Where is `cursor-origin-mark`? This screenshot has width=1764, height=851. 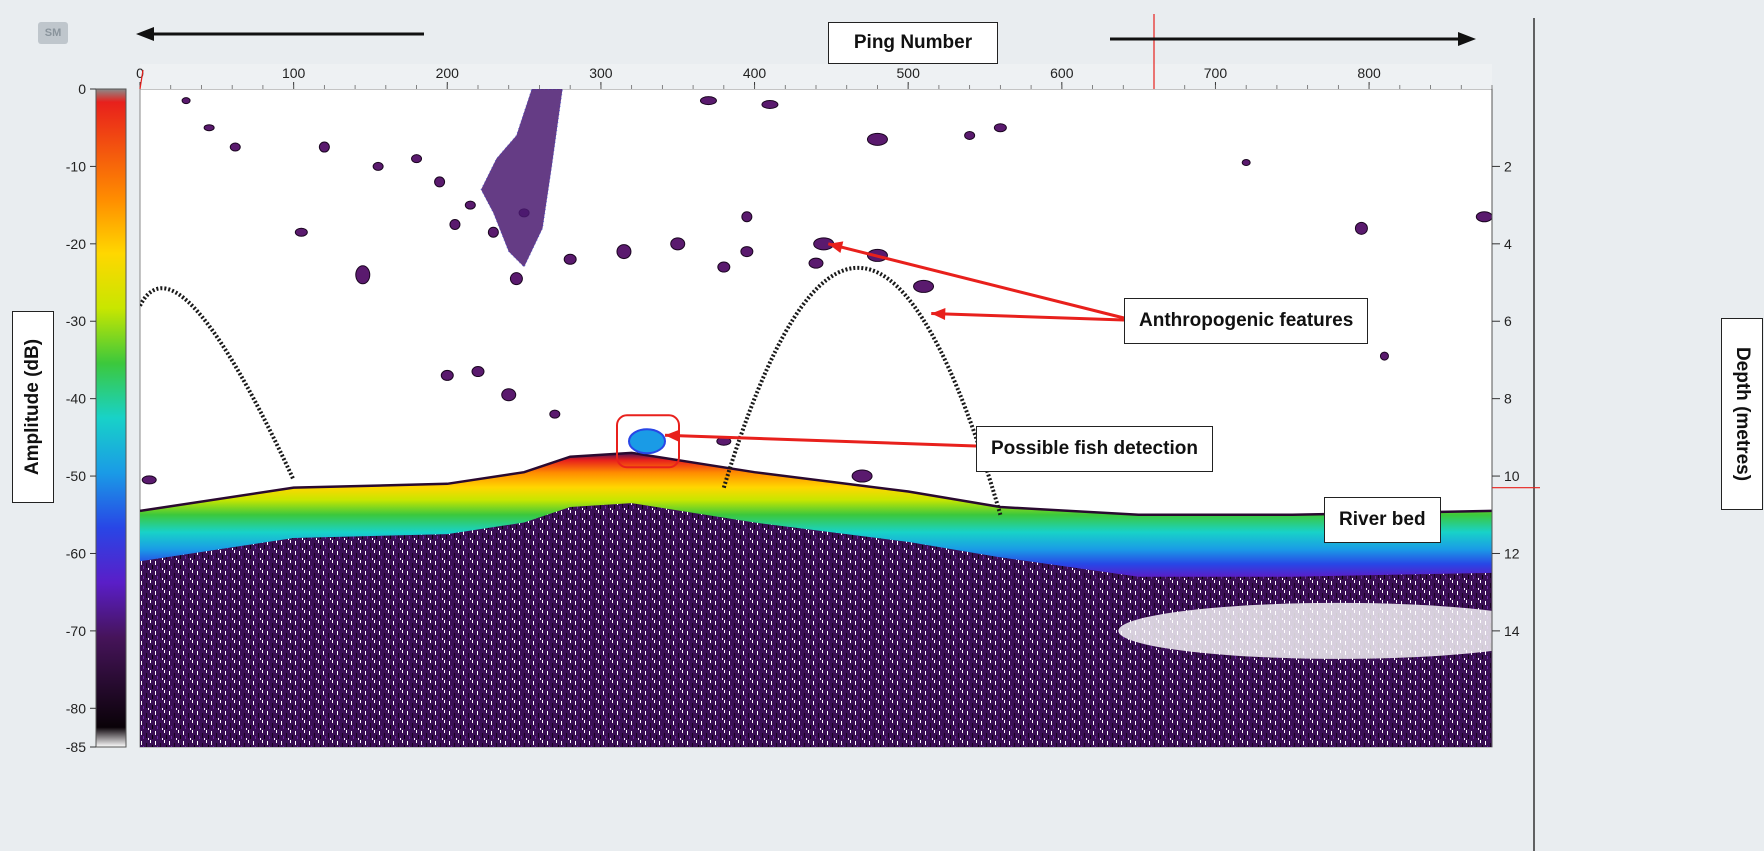
cursor-origin-mark is located at coordinates (141, 79).